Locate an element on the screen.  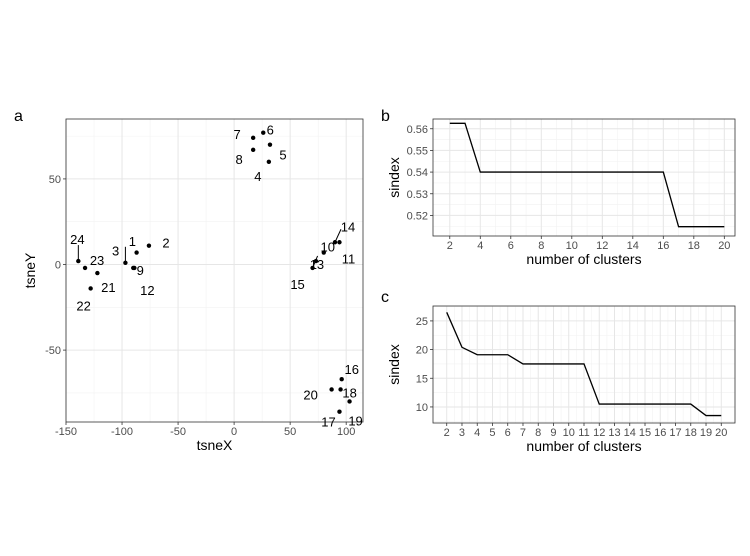
y-tick-label: 10 is located at coordinates (422, 408).